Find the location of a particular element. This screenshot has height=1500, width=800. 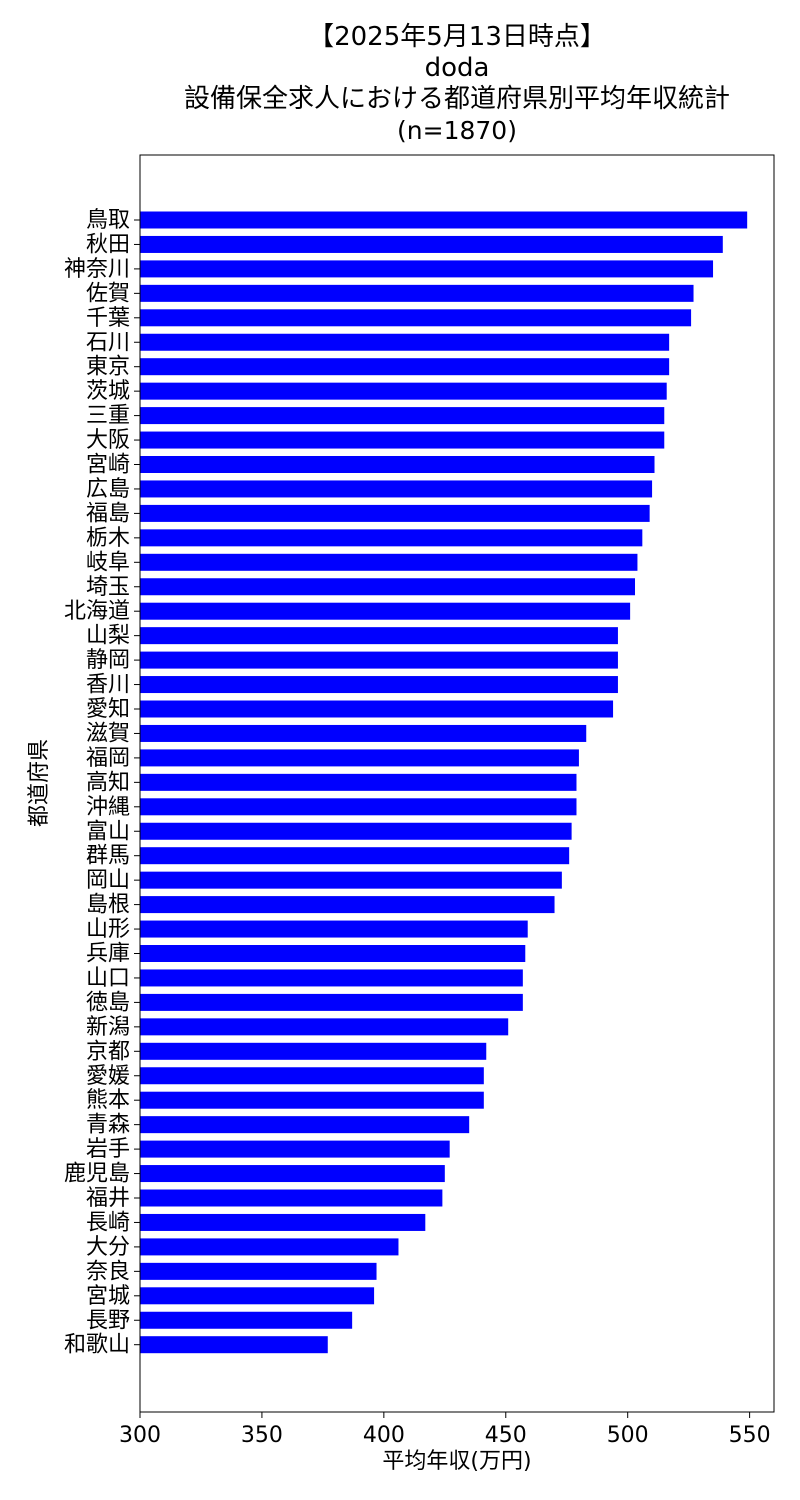

y-tick-label: 山梨 is located at coordinates (108, 636).